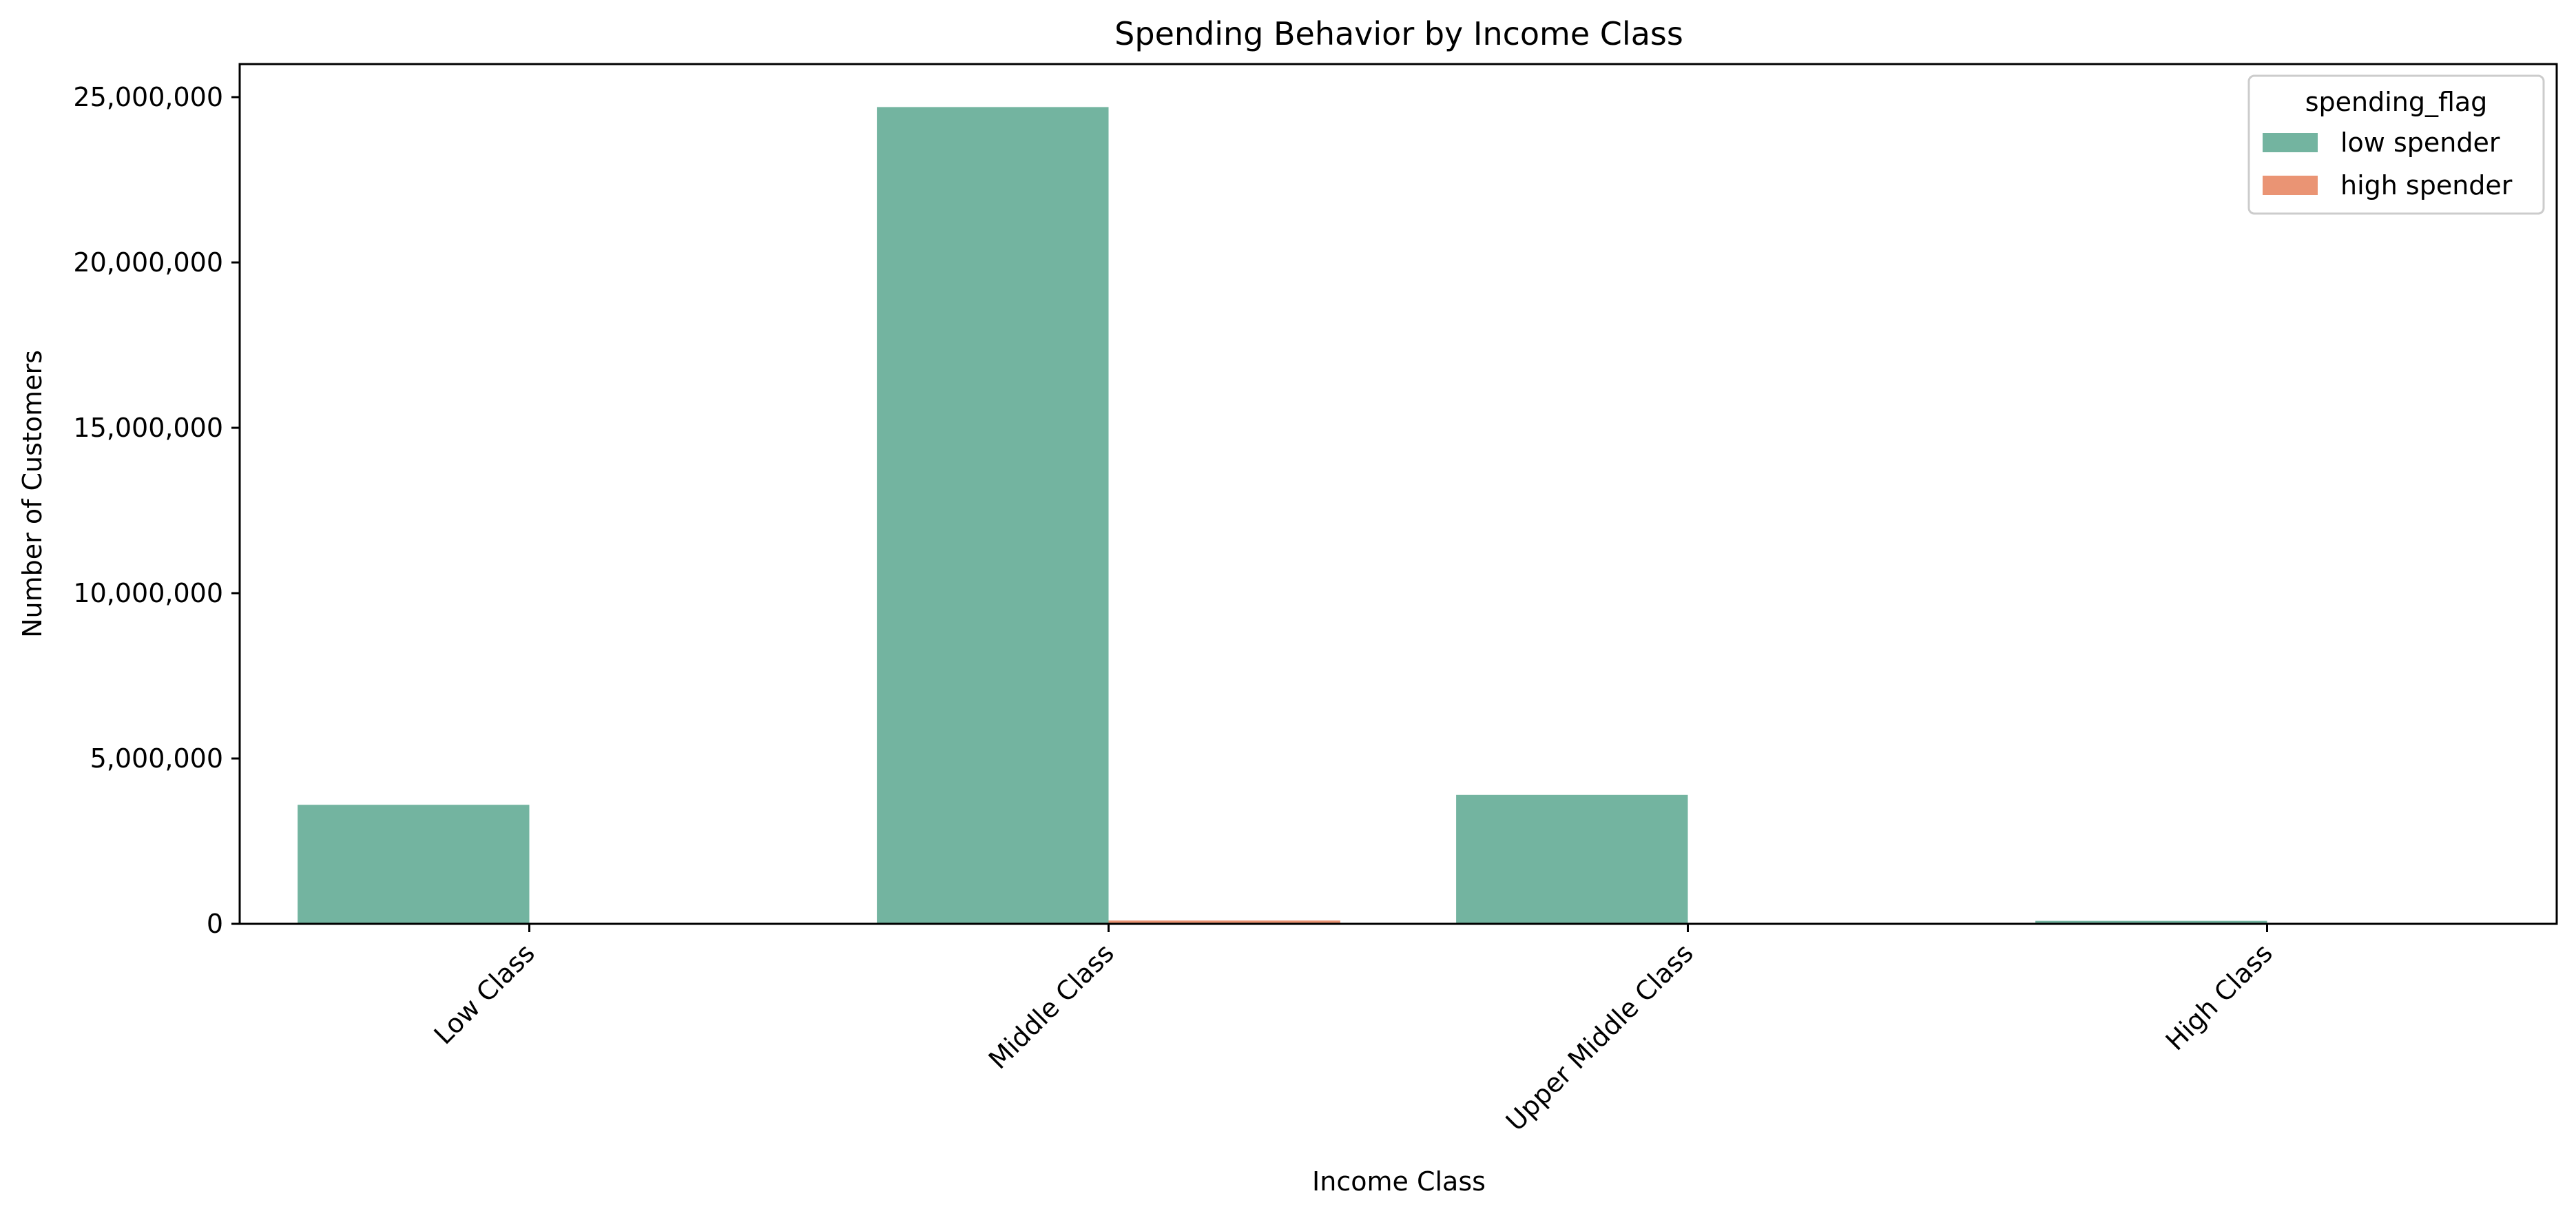  Describe the element at coordinates (2151, 922) in the screenshot. I see `bar-low-spender-high-class` at that location.